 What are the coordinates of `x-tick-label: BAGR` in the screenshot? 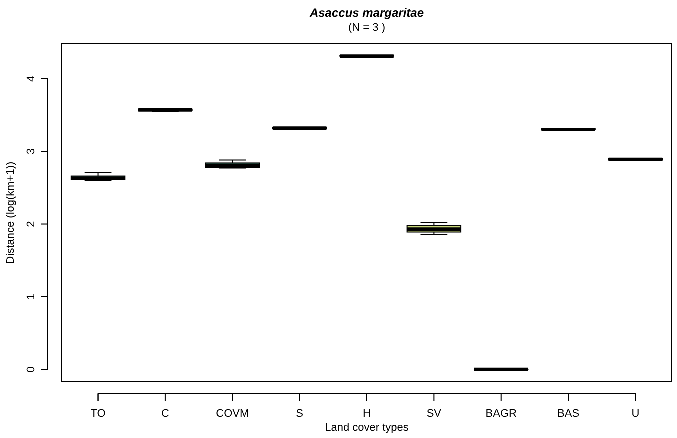 It's located at (501, 414).